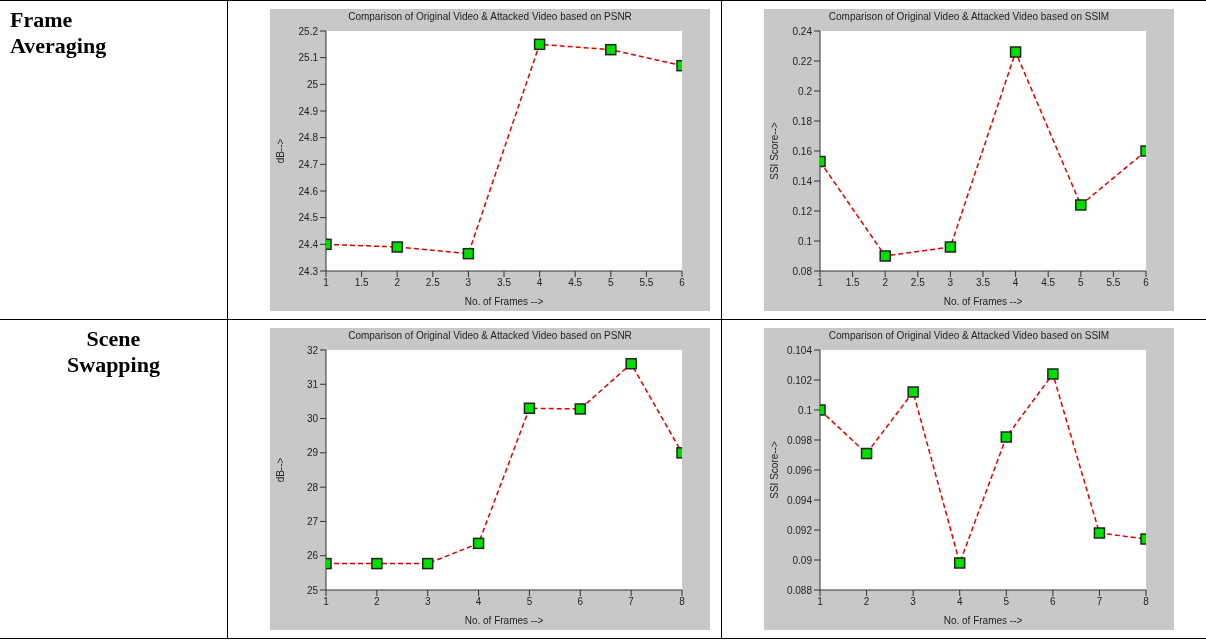  Describe the element at coordinates (312, 350) in the screenshot. I see `y-tick-label: 32` at that location.